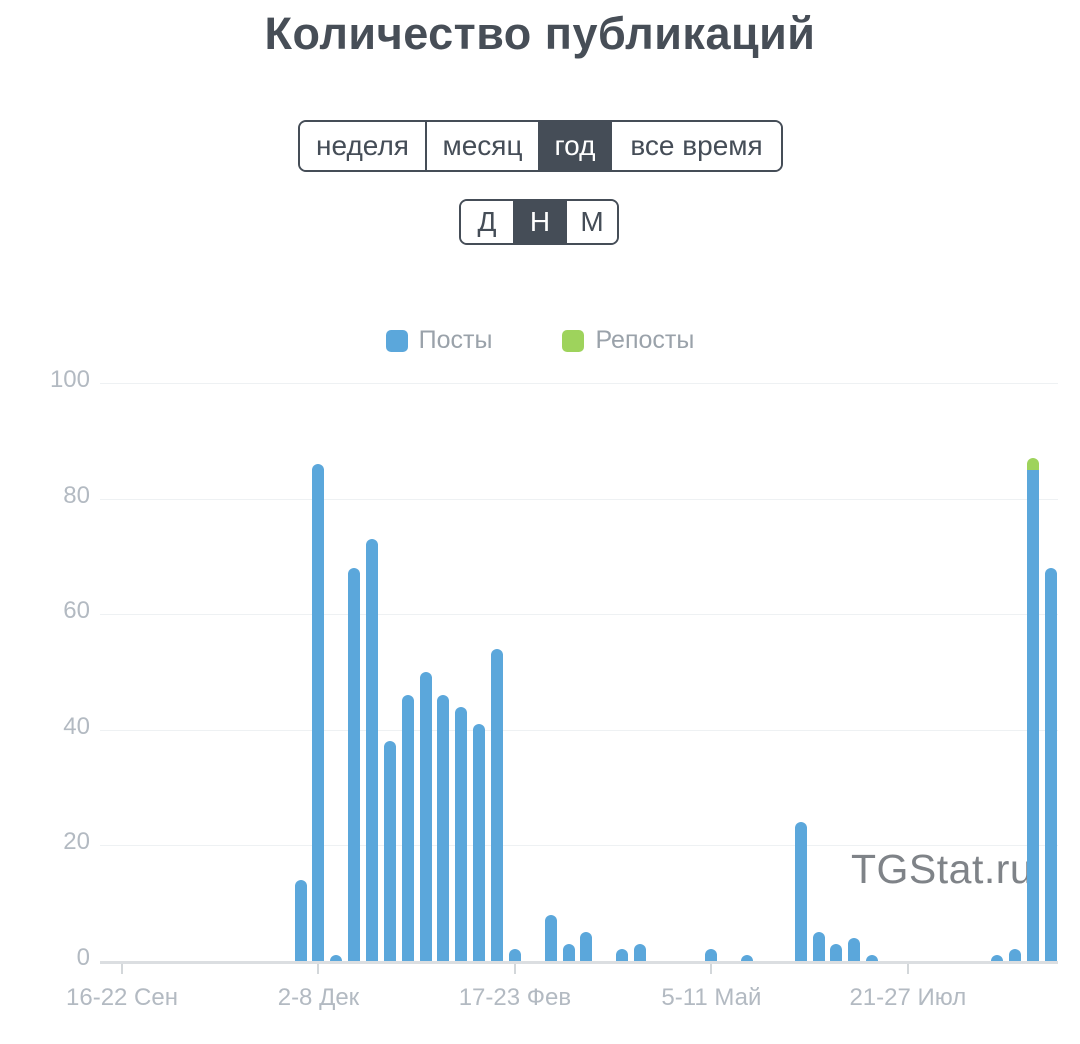 This screenshot has width=1080, height=1044. What do you see at coordinates (455, 340) in the screenshot?
I see `legend-label-posts: Посты` at bounding box center [455, 340].